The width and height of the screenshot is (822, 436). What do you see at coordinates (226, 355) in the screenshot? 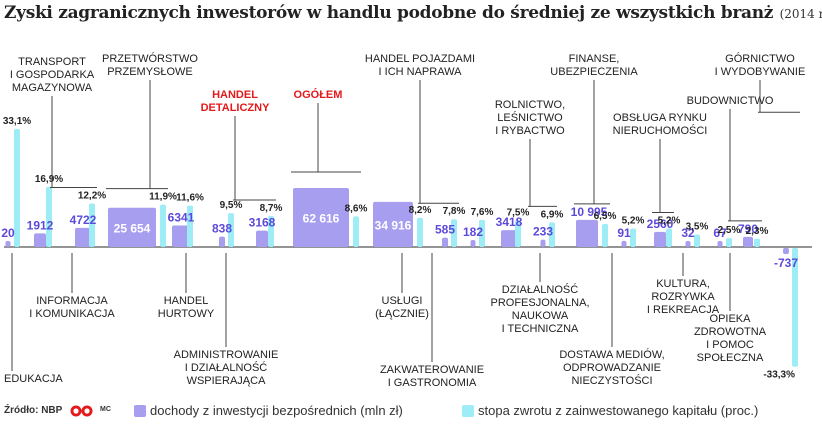
I see `category-label-line: ADMINISTROWANIE` at bounding box center [226, 355].